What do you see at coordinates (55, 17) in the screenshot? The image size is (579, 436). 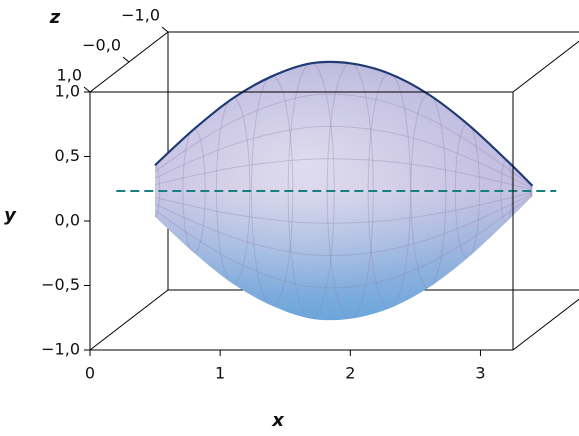 I see `z-axis-title: z` at bounding box center [55, 17].